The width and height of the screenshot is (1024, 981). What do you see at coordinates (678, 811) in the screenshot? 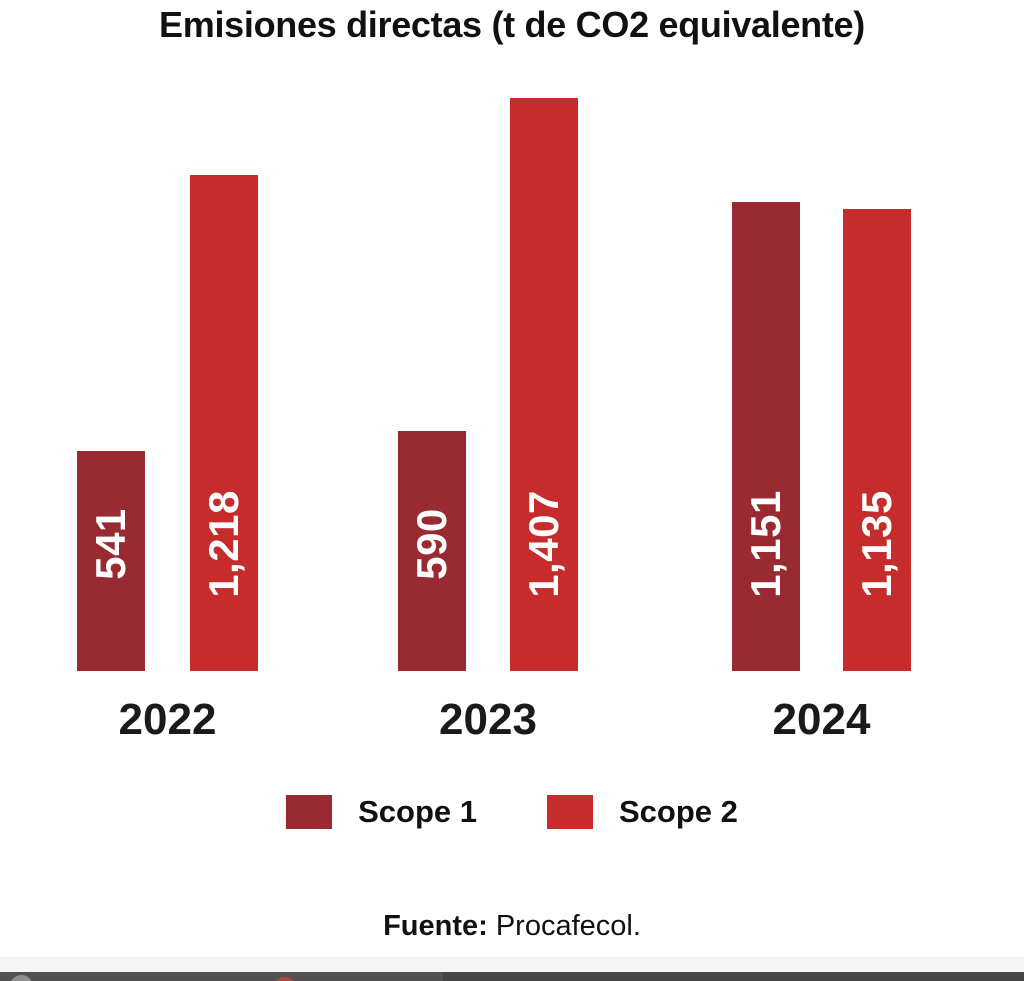
I see `legend-label: Scope 2` at bounding box center [678, 811].